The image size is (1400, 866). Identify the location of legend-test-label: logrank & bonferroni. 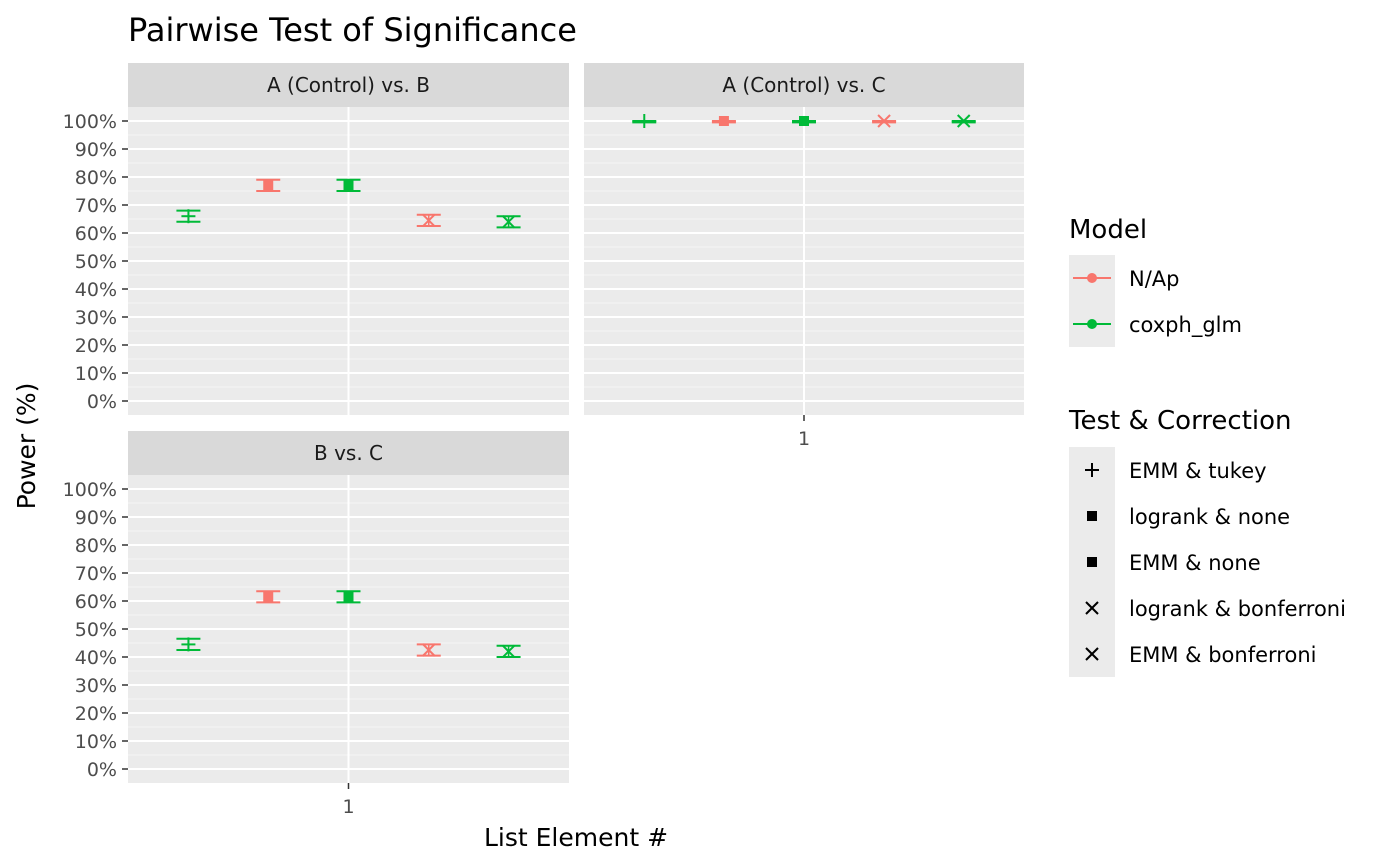
(1237, 609).